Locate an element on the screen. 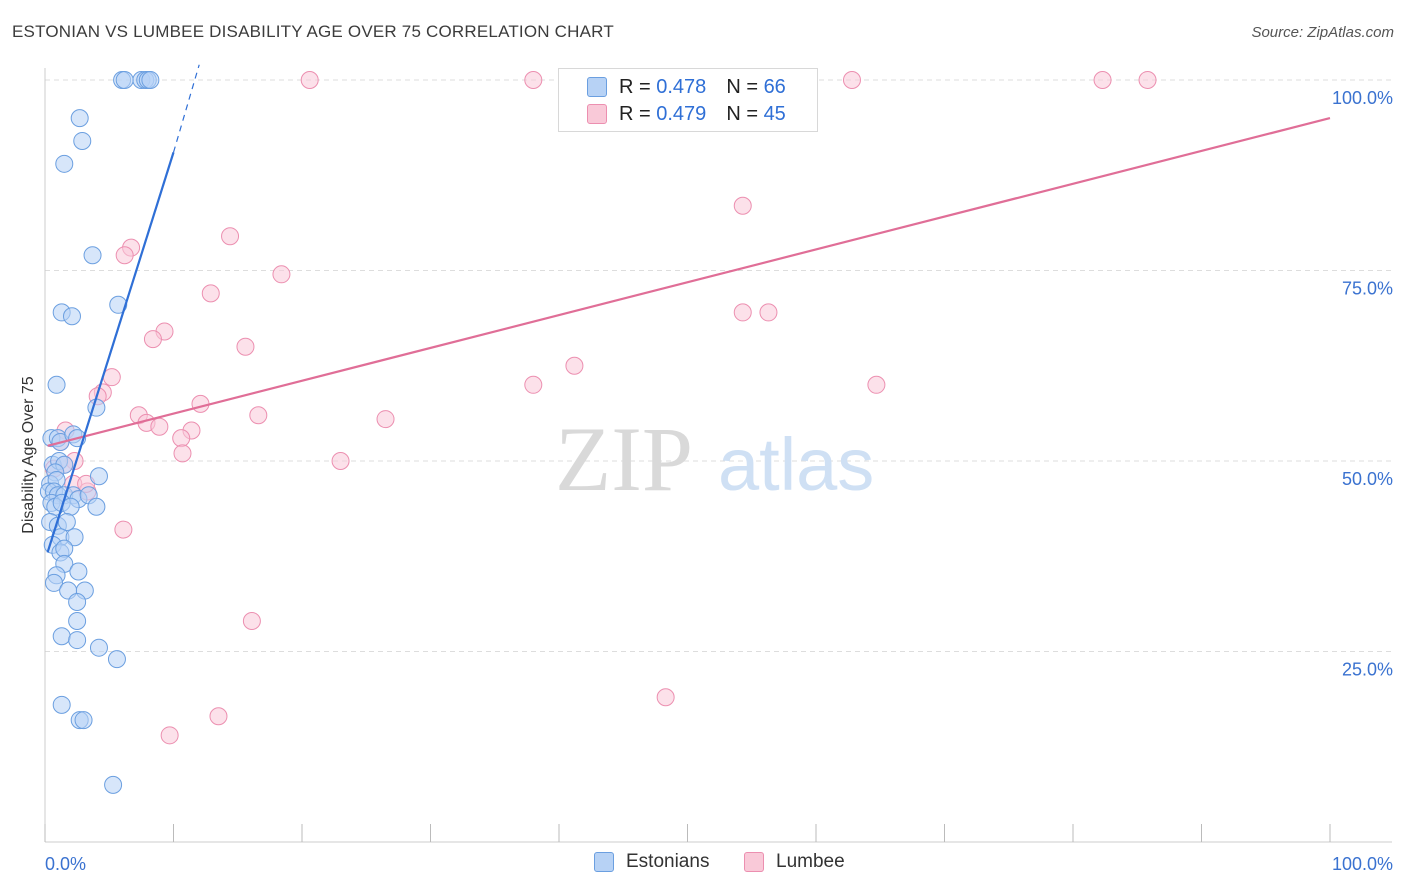 This screenshot has width=1406, height=892. estonian-points is located at coordinates (99, 432).